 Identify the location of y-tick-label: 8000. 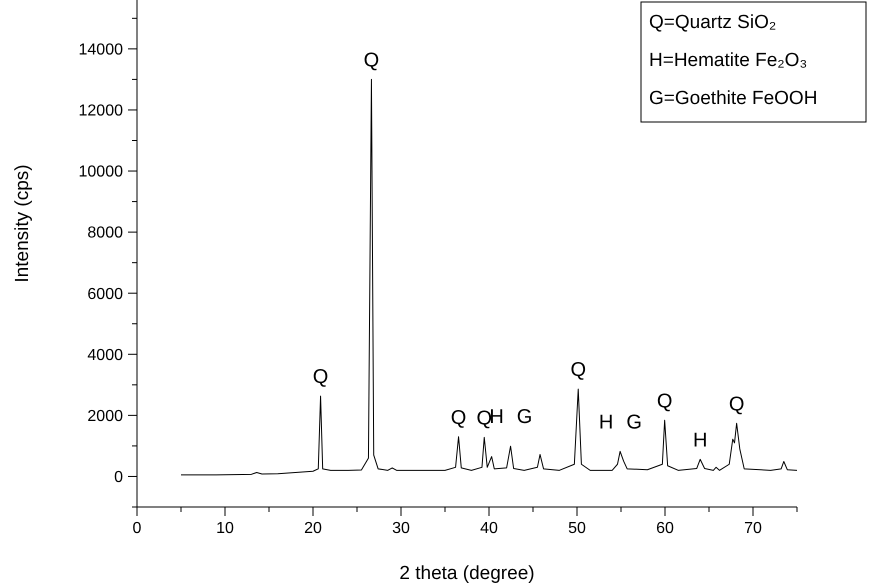
(105, 233).